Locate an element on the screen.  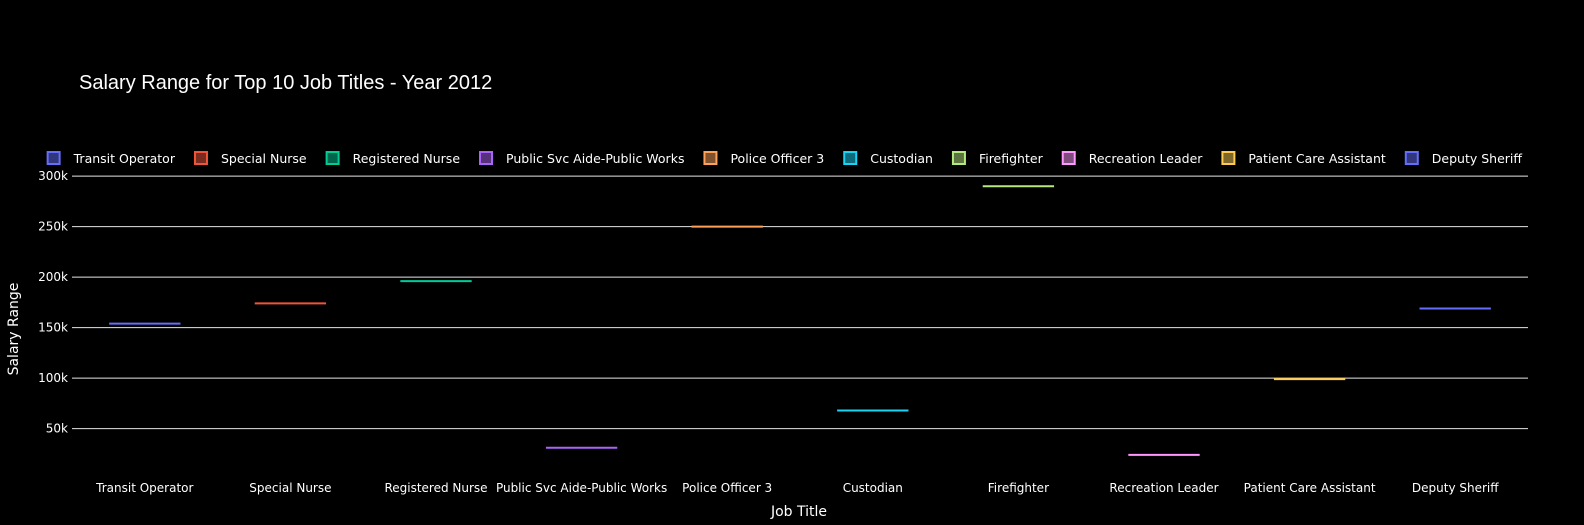
legend-label-6: Firefighter is located at coordinates (1011, 158).